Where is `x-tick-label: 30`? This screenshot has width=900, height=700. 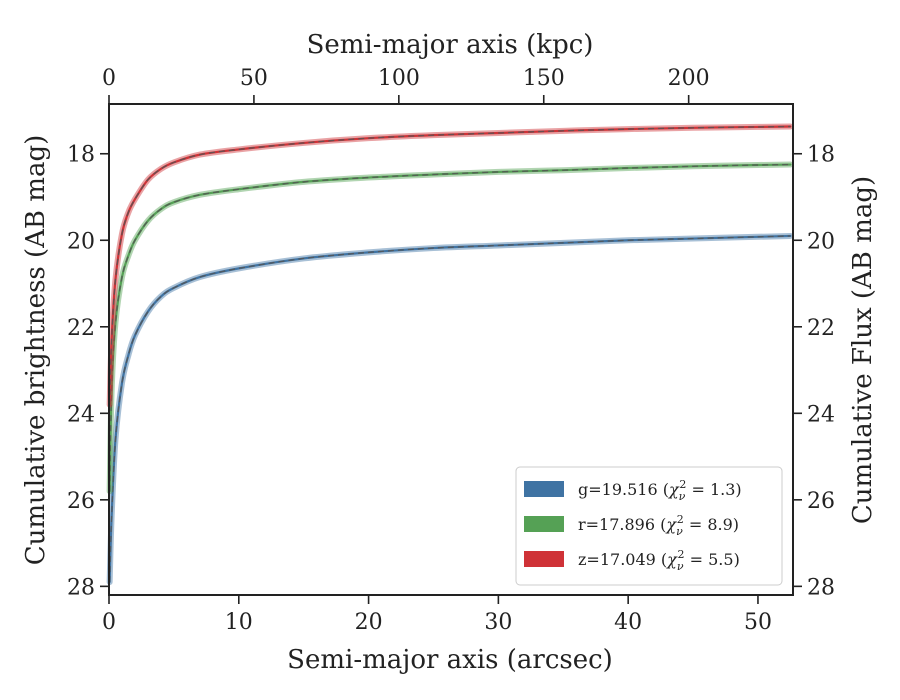 x-tick-label: 30 is located at coordinates (498, 622).